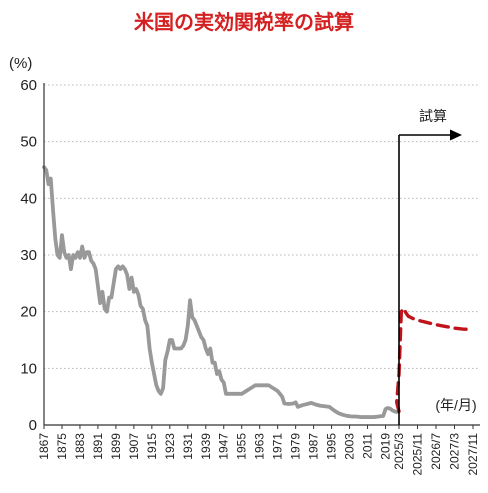  What do you see at coordinates (368, 446) in the screenshot?
I see `x-tick-label-2011: 2011` at bounding box center [368, 446].